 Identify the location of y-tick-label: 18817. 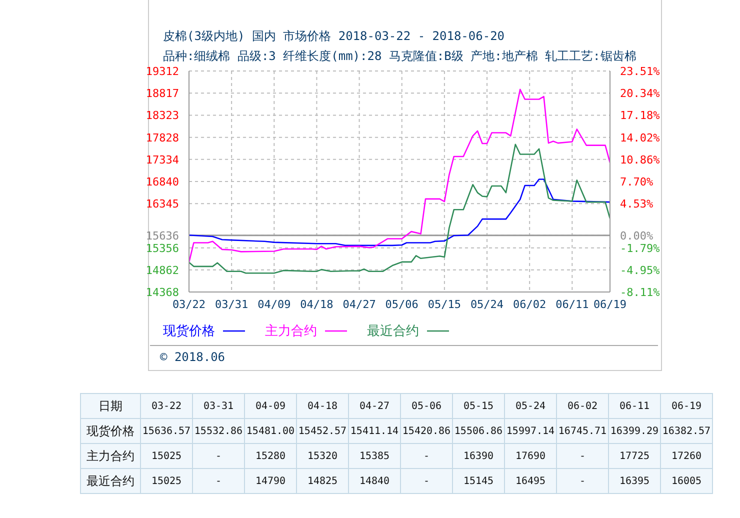
(162, 93).